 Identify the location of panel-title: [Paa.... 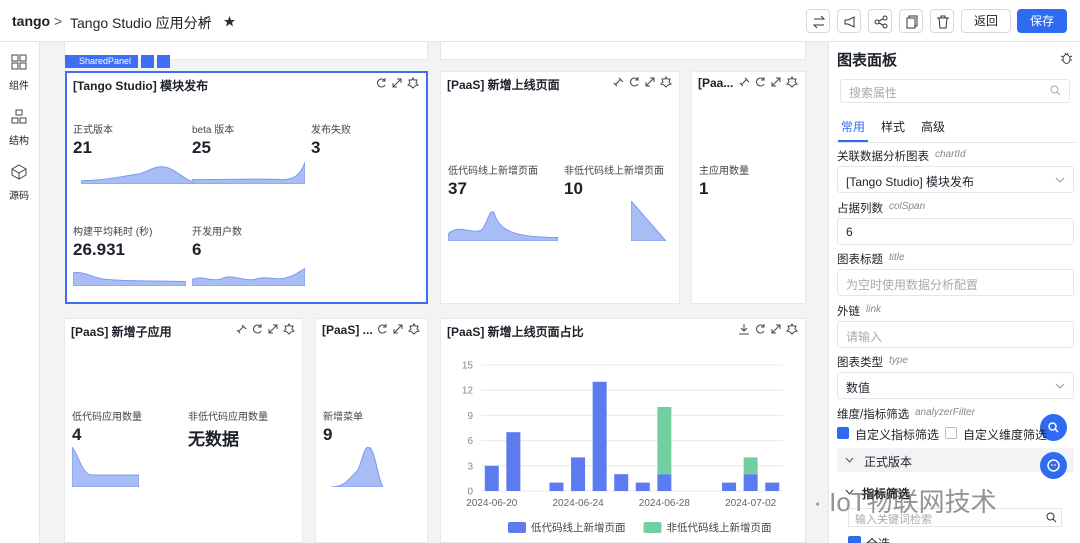
(716, 83).